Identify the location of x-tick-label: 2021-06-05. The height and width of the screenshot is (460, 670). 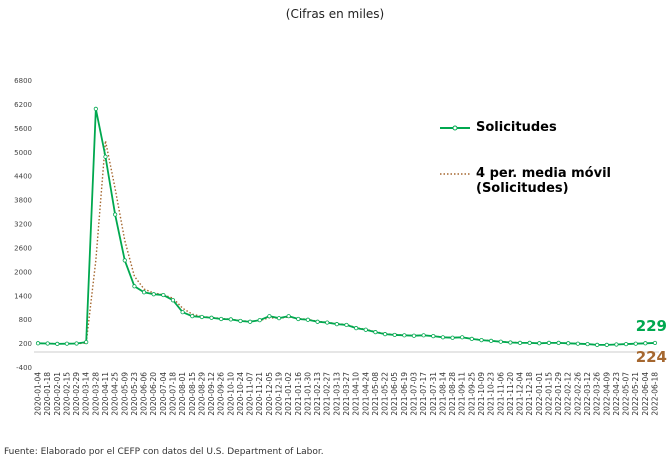
(394, 394).